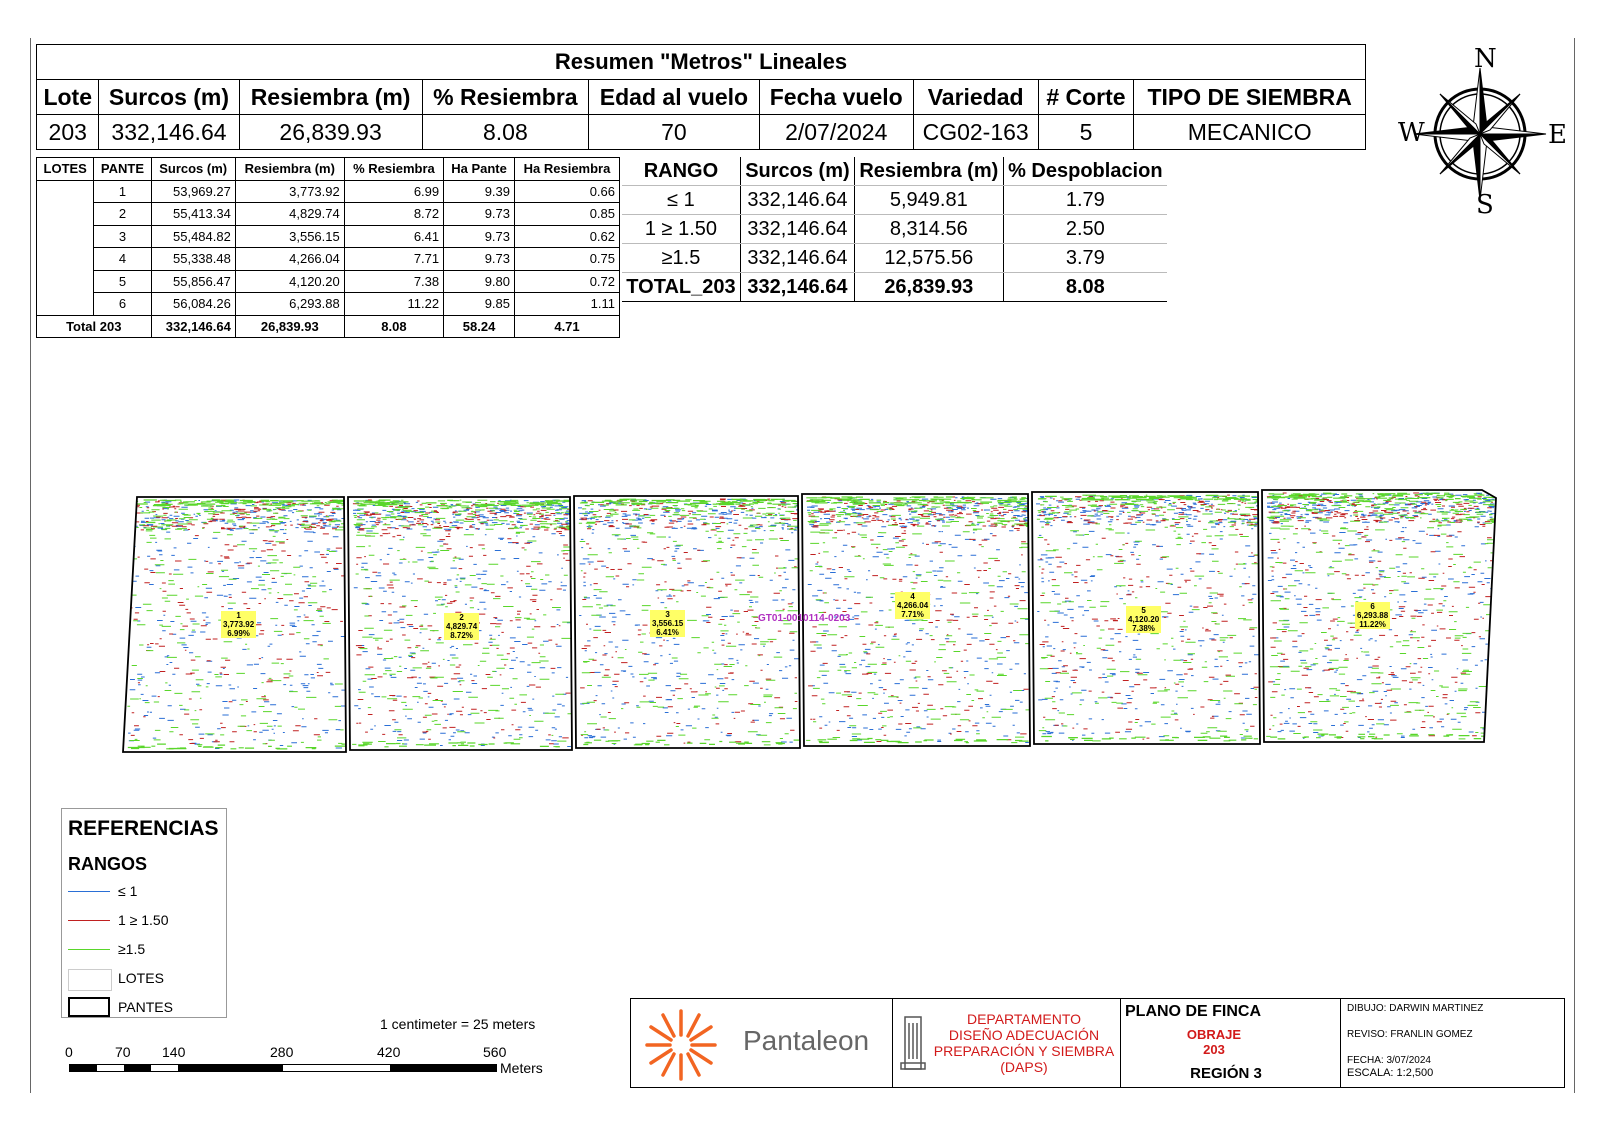 The image size is (1600, 1129). Describe the element at coordinates (1085, 229) in the screenshot. I see `table-cell: 2.50` at that location.